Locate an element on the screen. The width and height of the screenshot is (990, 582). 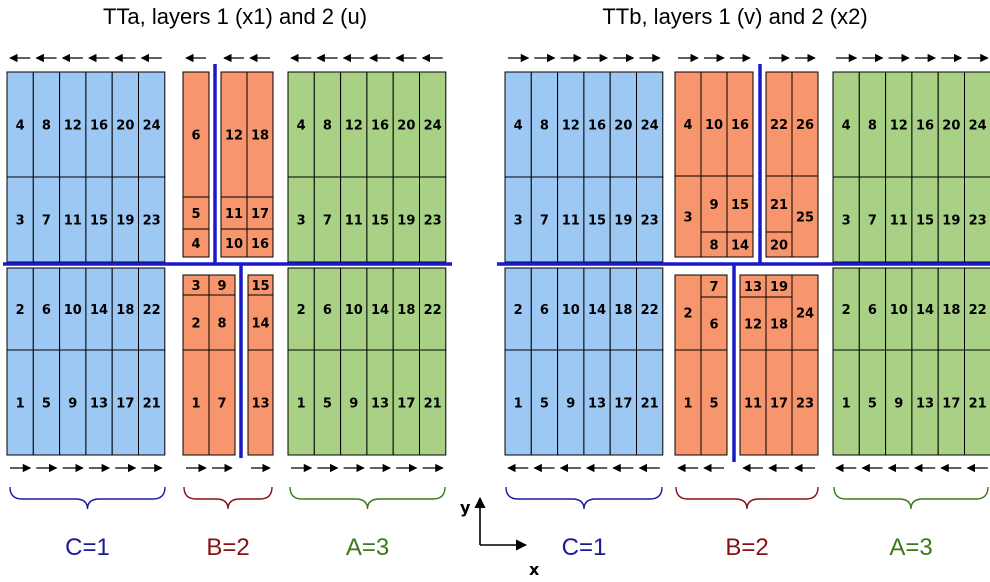
right-B-bot-c2-r3 is located at coordinates (714, 402).